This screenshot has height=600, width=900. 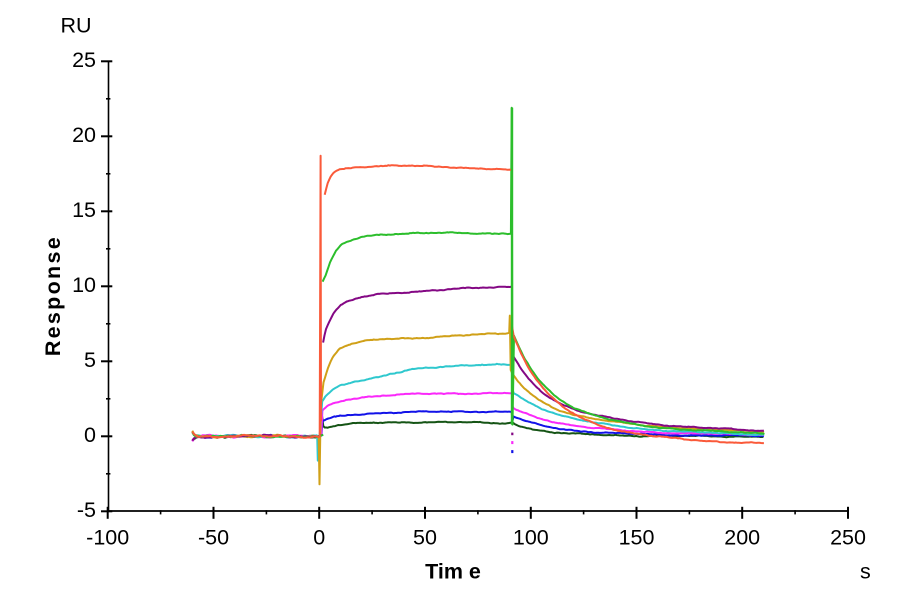 What do you see at coordinates (865, 572) in the screenshot?
I see `svg-text: s` at bounding box center [865, 572].